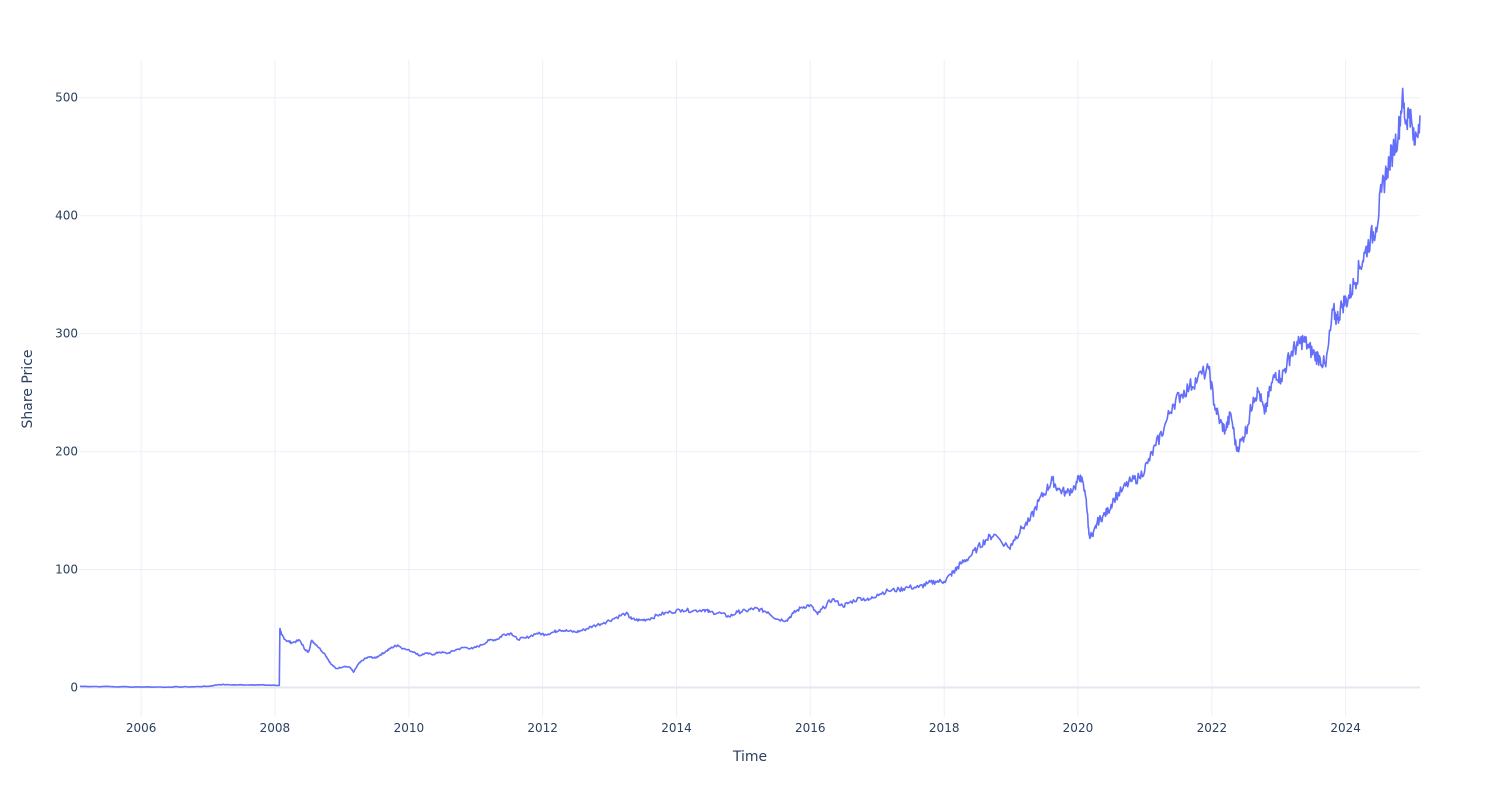 The height and width of the screenshot is (800, 1500). I want to click on x-tick-label: 2006, so click(141, 728).